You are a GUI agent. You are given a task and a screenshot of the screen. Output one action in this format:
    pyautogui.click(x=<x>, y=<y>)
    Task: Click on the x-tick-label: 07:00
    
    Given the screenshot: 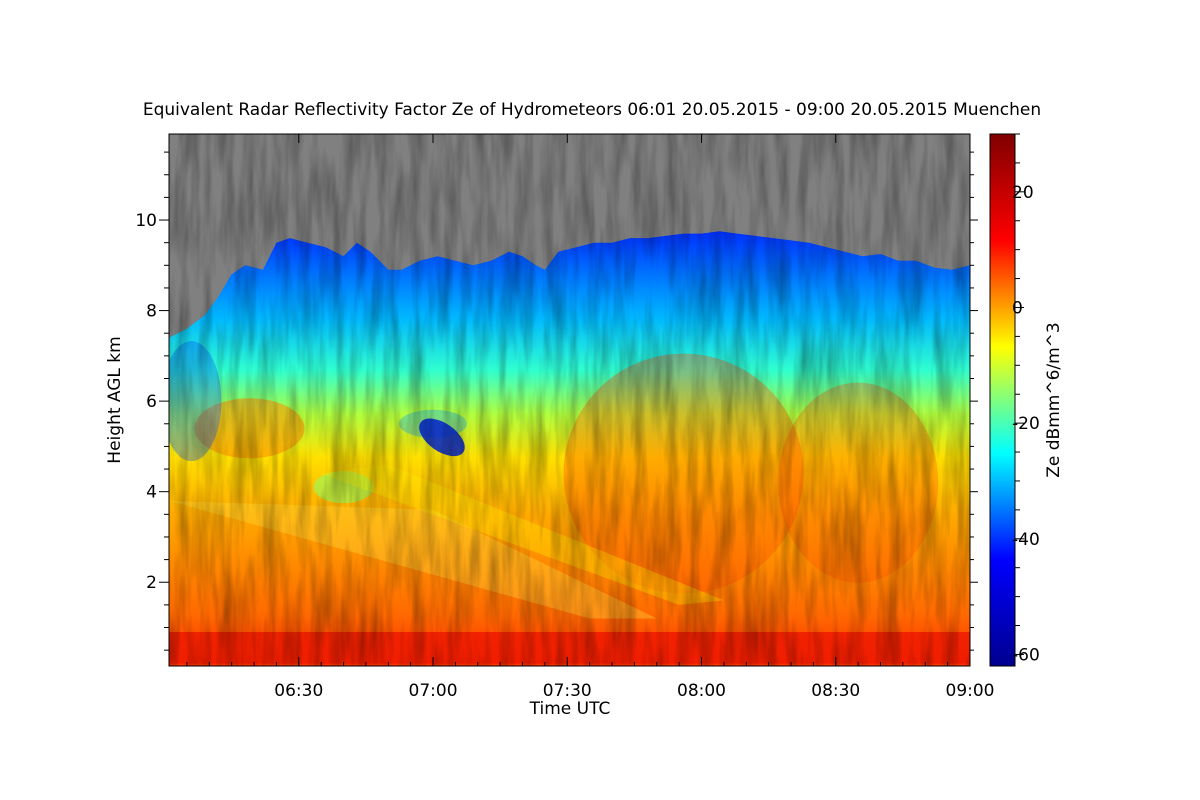 What is the action you would take?
    pyautogui.click(x=433, y=691)
    